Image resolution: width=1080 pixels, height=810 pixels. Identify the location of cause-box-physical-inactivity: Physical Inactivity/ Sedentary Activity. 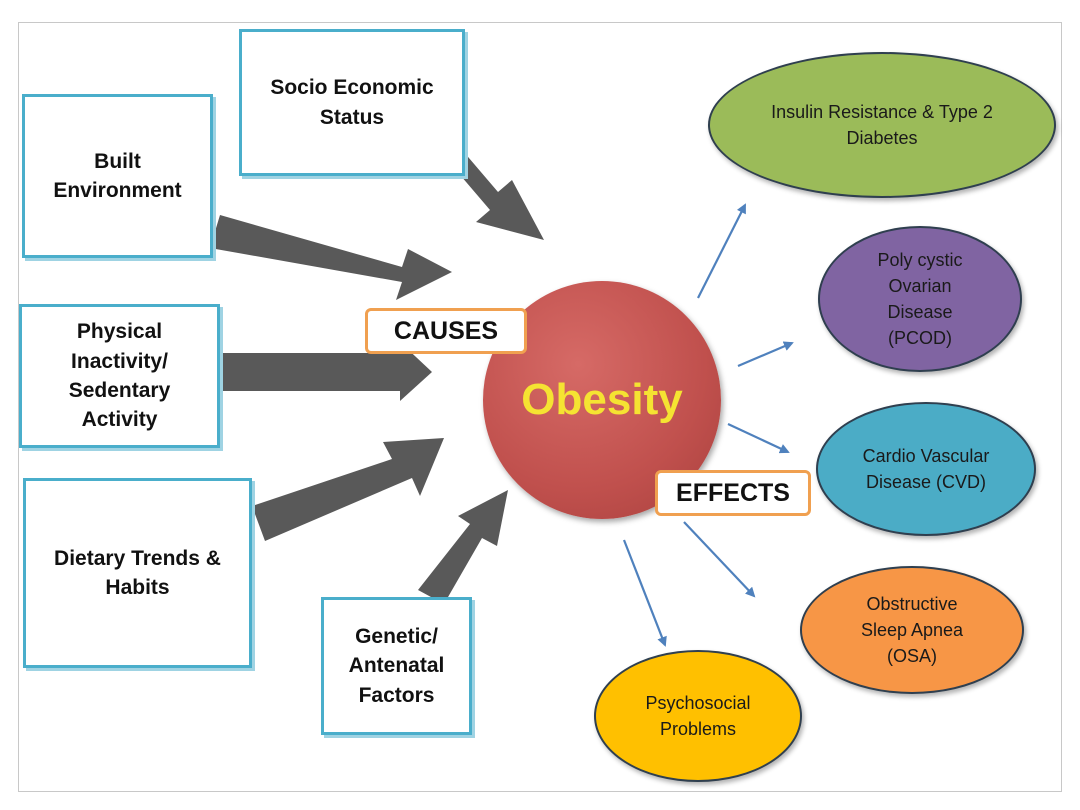
(119, 376).